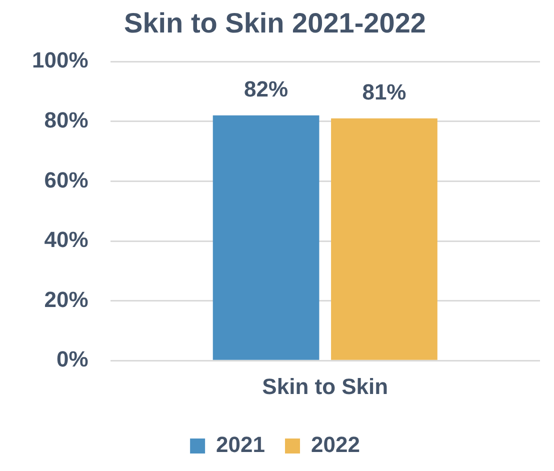  I want to click on y-tick-label: 40%, so click(66, 239).